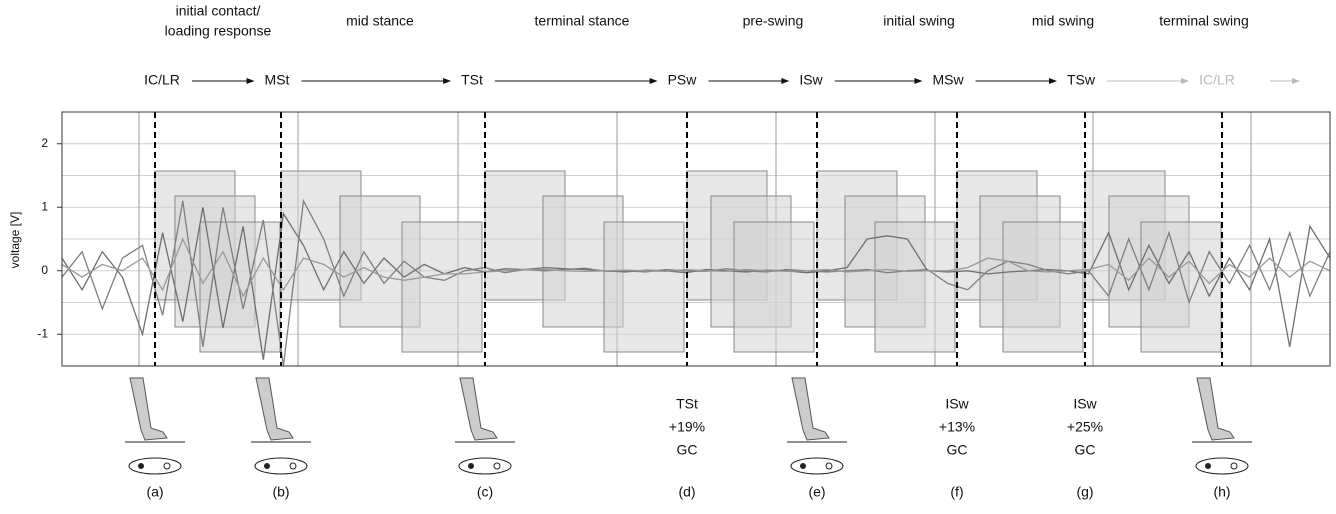 Image resolution: width=1336 pixels, height=514 pixels. I want to click on y-axis-label: voltage [V], so click(15, 240).